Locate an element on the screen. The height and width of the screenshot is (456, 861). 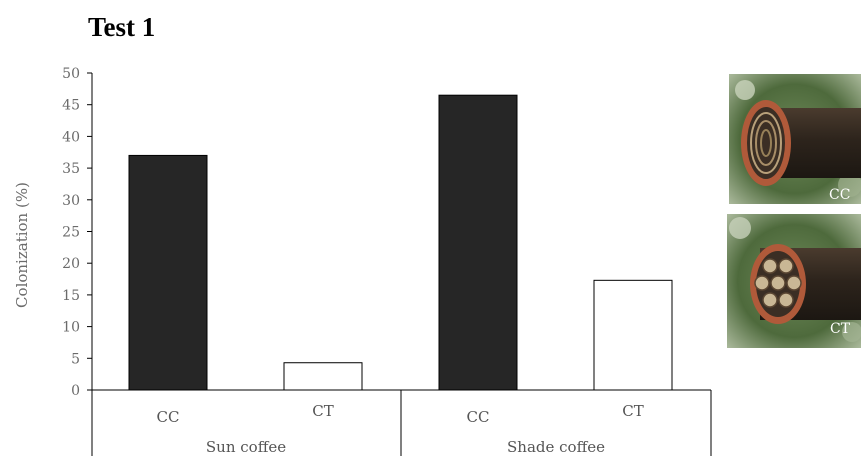
bar-cc-shade is located at coordinates (478, 242).